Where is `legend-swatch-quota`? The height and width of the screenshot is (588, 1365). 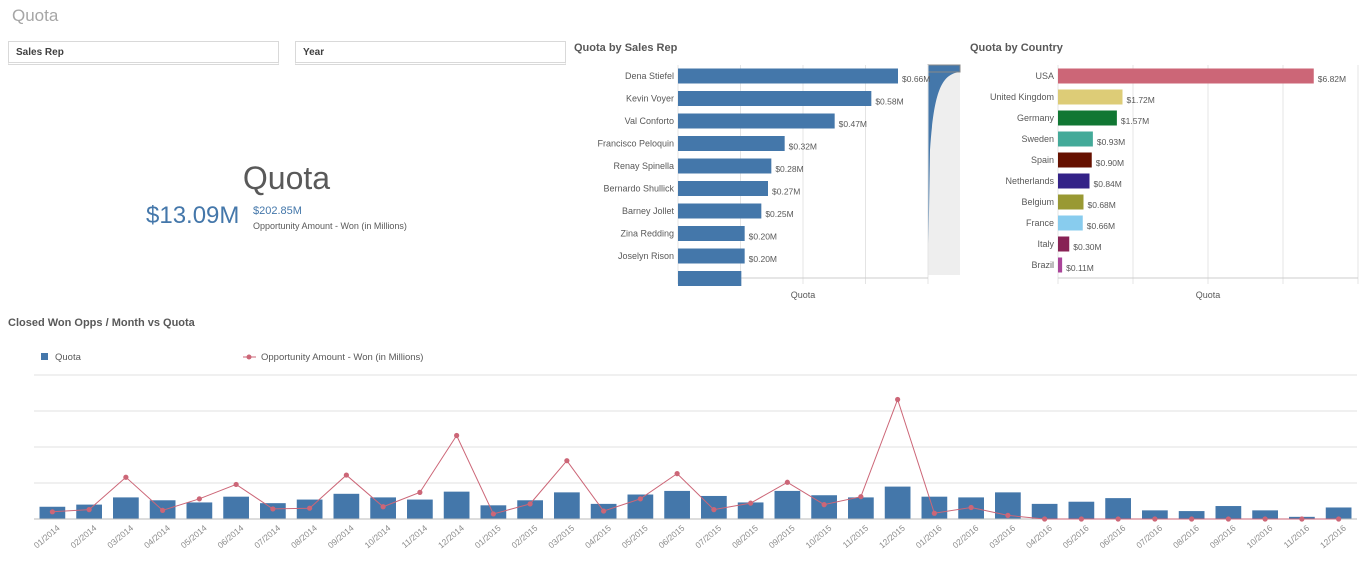 legend-swatch-quota is located at coordinates (44, 356).